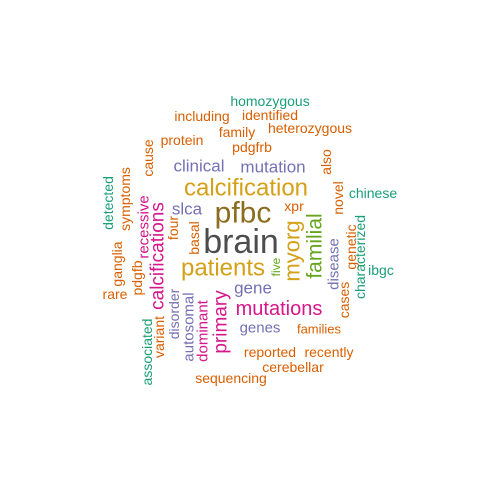  What do you see at coordinates (319, 329) in the screenshot?
I see `word-families: families` at bounding box center [319, 329].